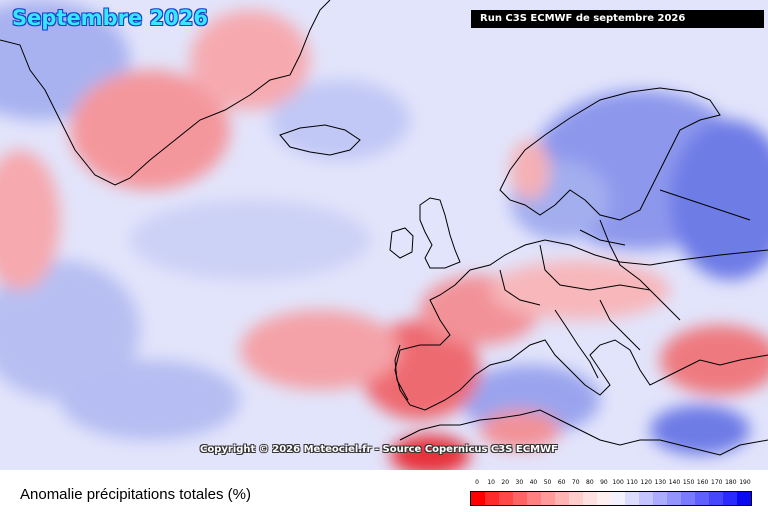 The height and width of the screenshot is (512, 768). I want to click on dry-zone-greenland, so click(150, 130).